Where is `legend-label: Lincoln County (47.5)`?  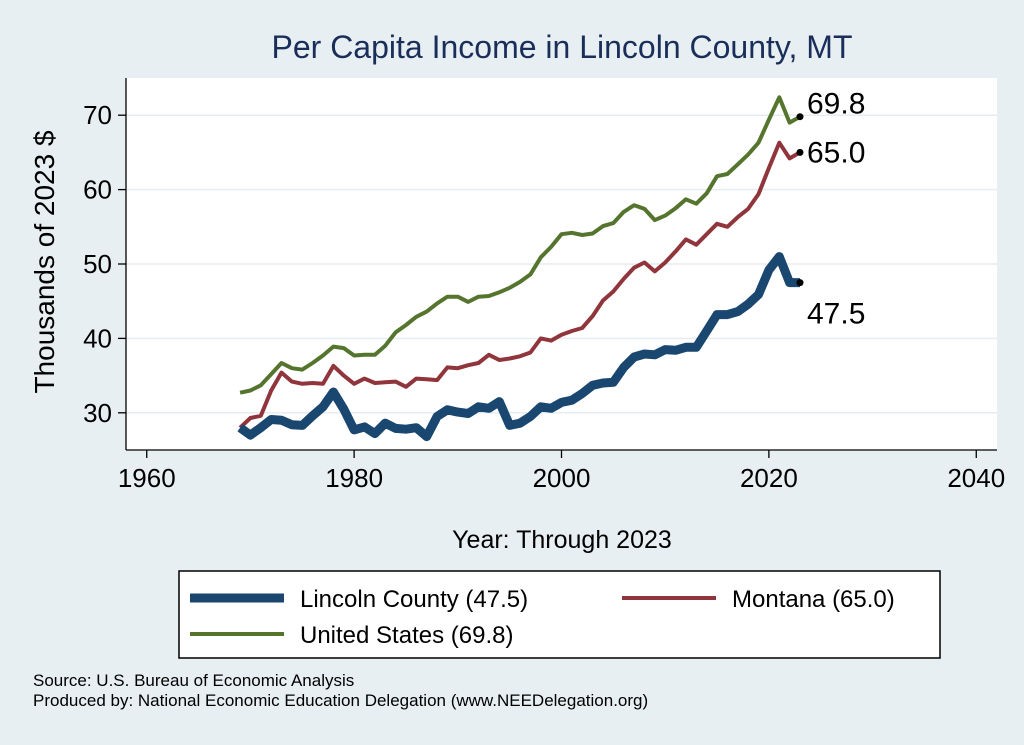
legend-label: Lincoln County (47.5) is located at coordinates (414, 599).